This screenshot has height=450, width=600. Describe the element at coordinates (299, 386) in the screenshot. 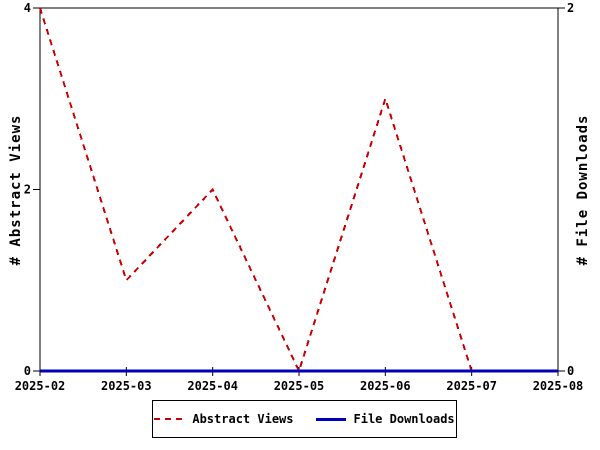

I see `svg-text: 2025-05` at that location.